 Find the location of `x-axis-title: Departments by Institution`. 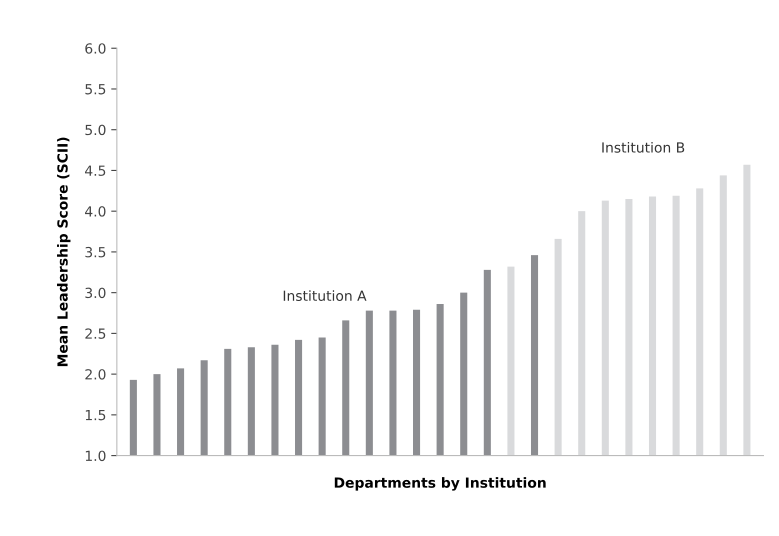

x-axis-title: Departments by Institution is located at coordinates (440, 484).